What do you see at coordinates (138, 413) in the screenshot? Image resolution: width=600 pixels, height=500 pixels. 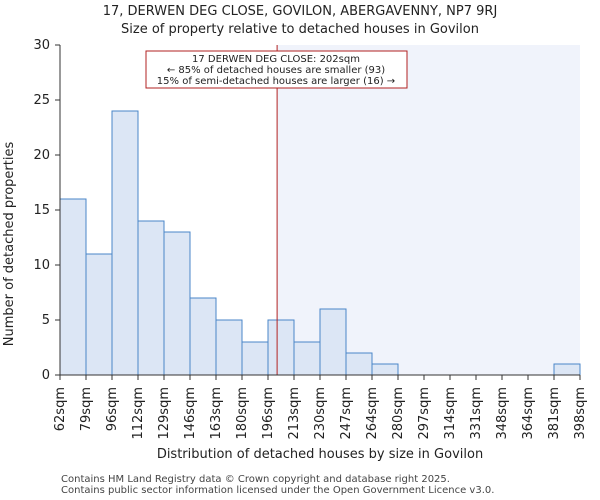 I see `x-tick-label: 112sqm` at bounding box center [138, 413].